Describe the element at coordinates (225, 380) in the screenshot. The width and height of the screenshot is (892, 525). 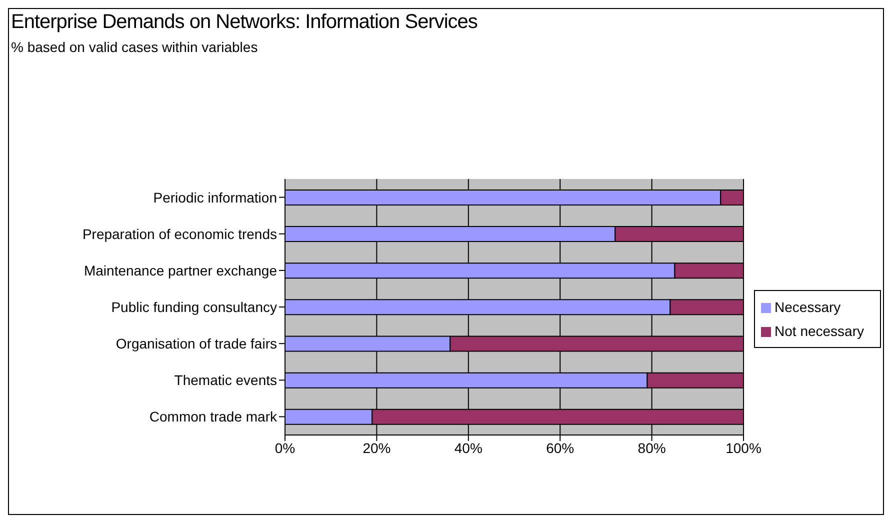
I see `y-tick-label: Thematic events` at that location.